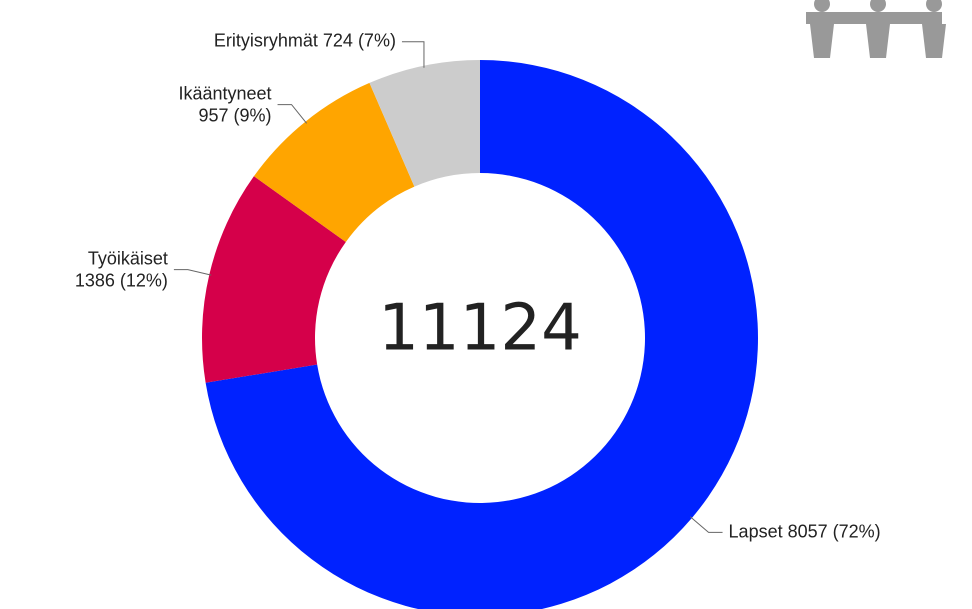 Image resolution: width=972 pixels, height=609 pixels. What do you see at coordinates (756, 531) in the screenshot?
I see `slice-category: Lapset` at bounding box center [756, 531].